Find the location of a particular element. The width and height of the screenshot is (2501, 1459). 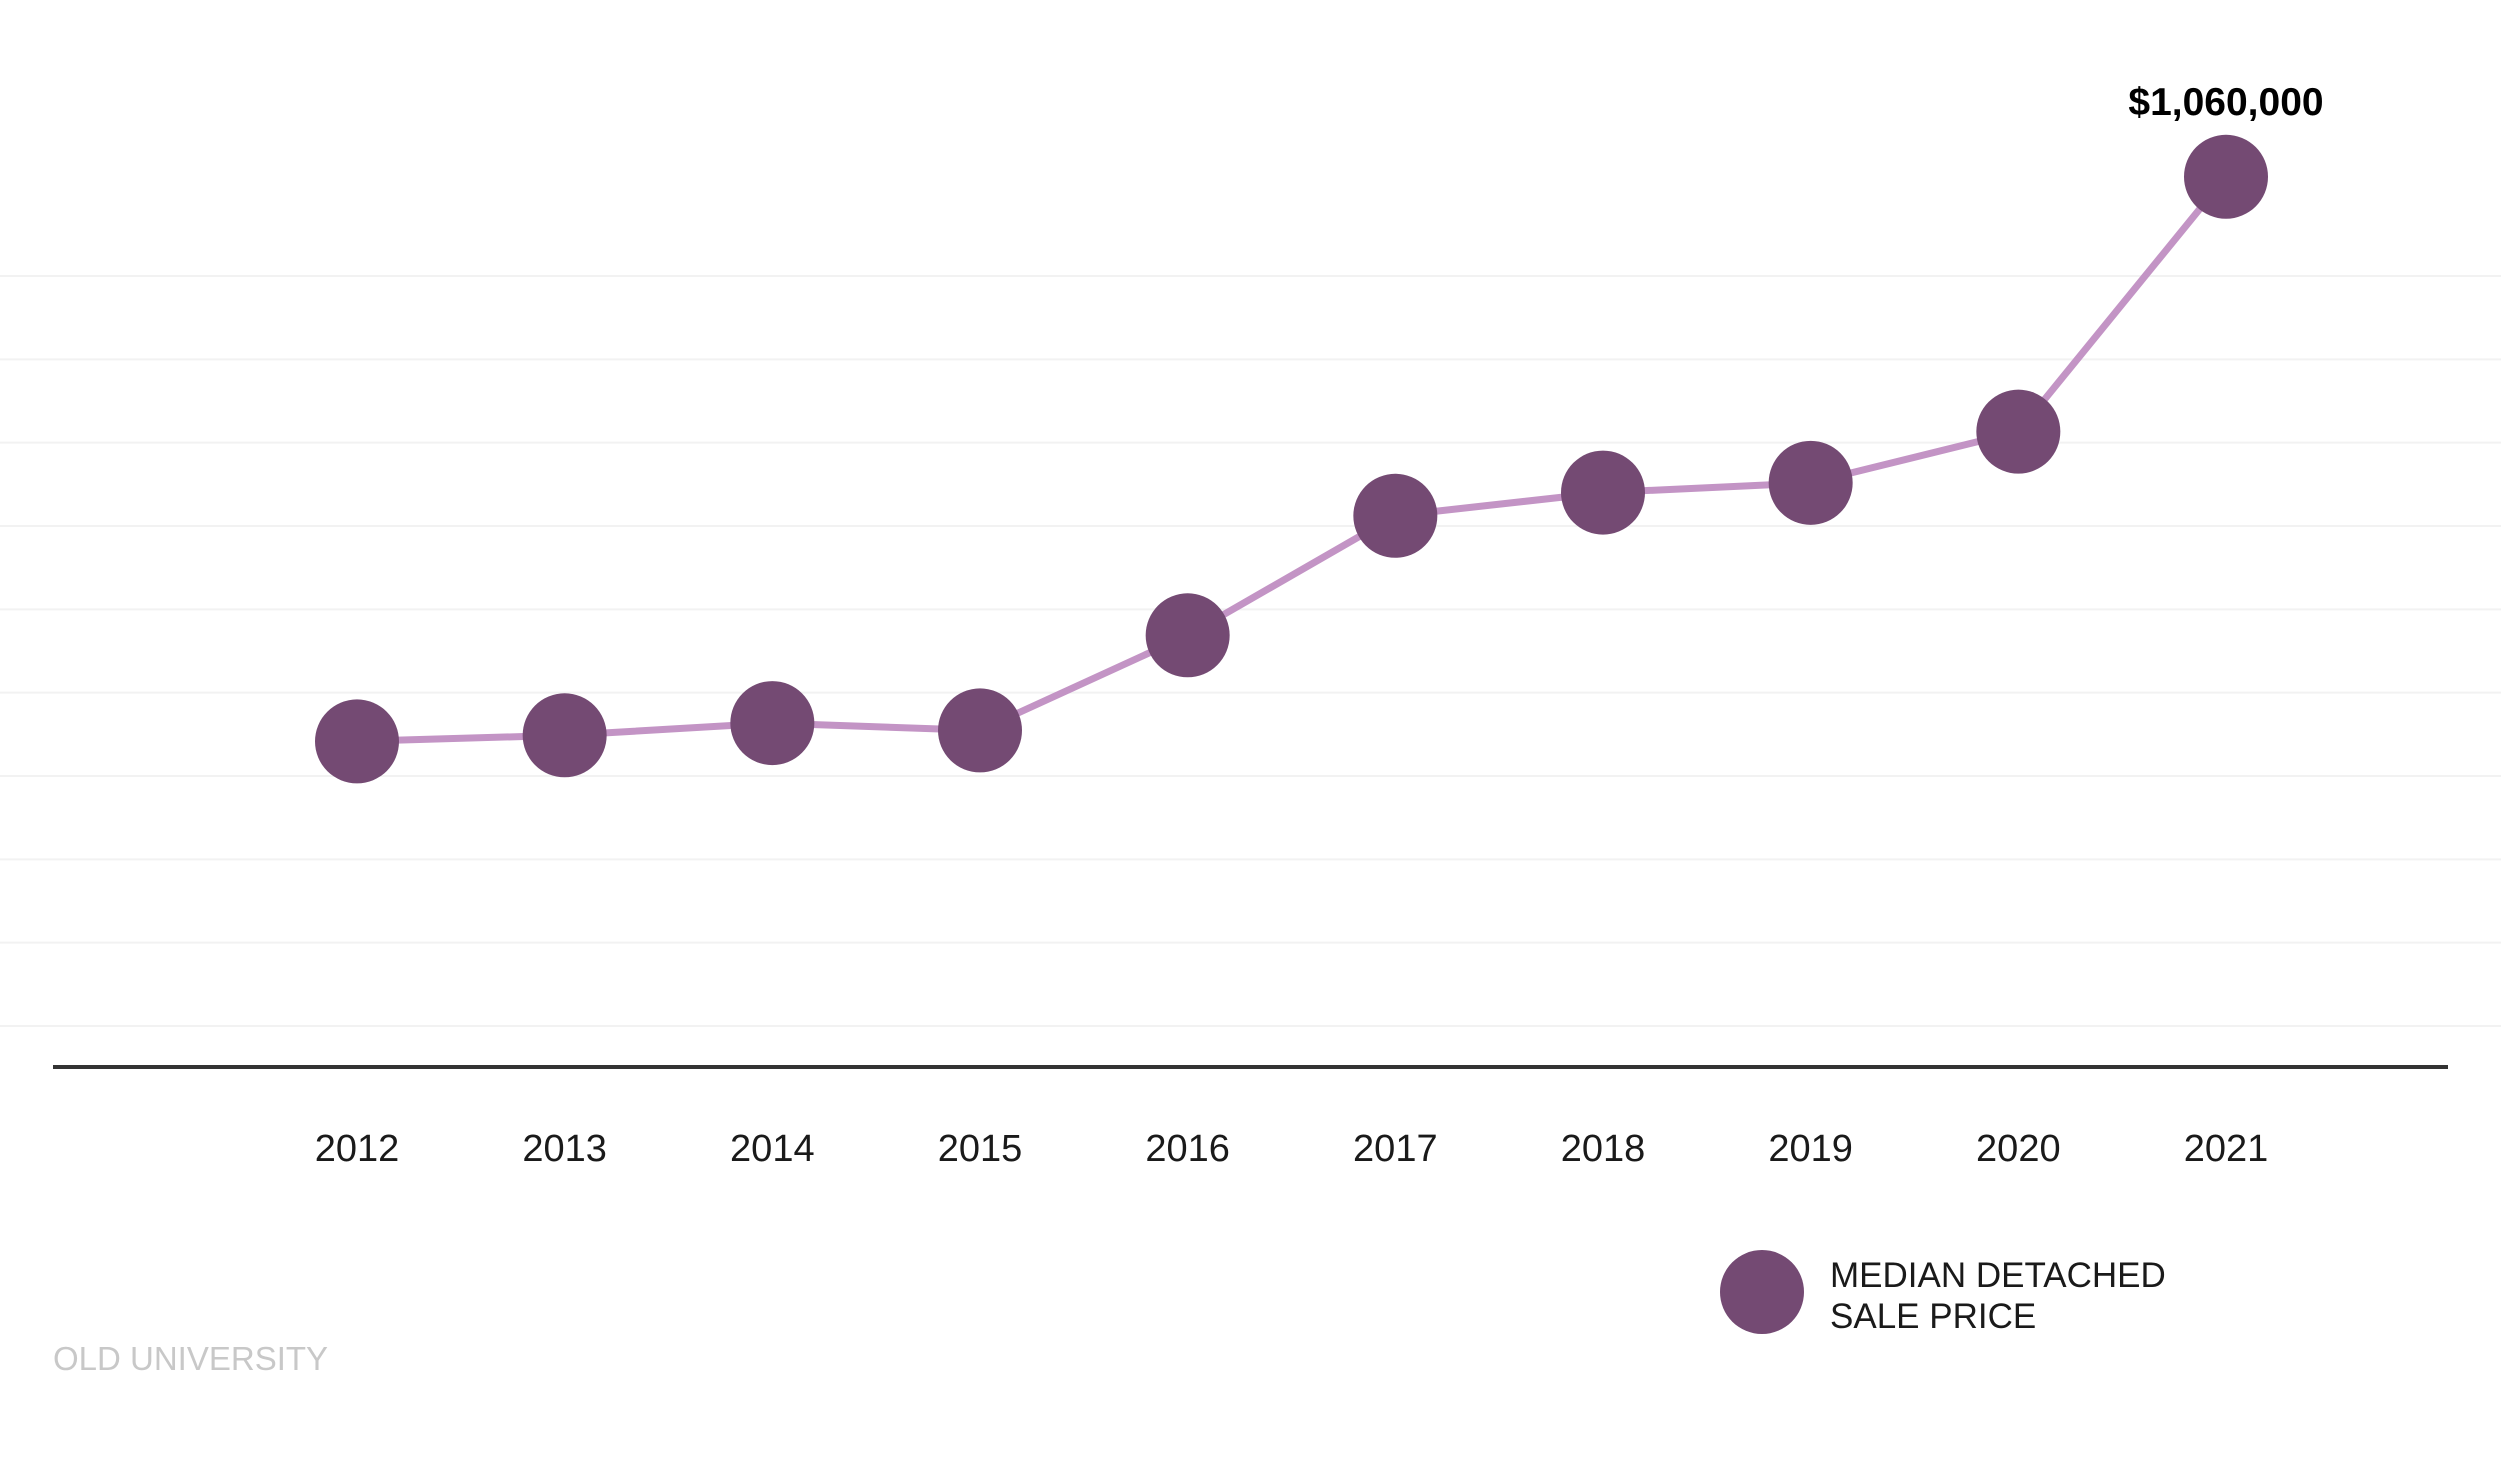

x-tick-label: 2015 is located at coordinates (980, 1149).